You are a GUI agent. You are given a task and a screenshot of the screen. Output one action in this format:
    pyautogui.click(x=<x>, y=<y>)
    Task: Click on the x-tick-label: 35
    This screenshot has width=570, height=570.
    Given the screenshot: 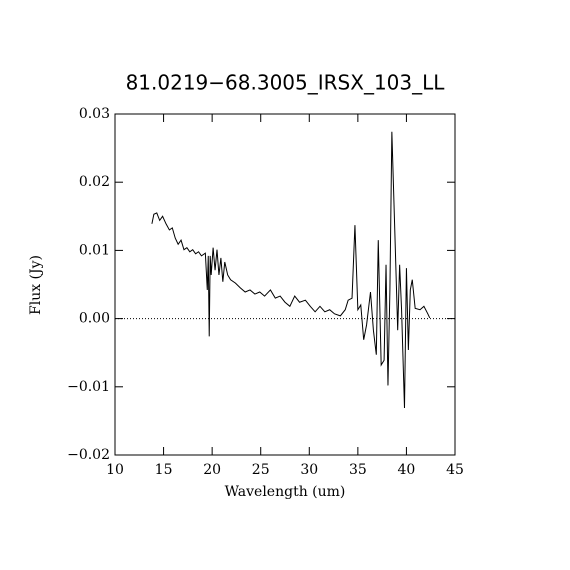 What is the action you would take?
    pyautogui.click(x=358, y=470)
    